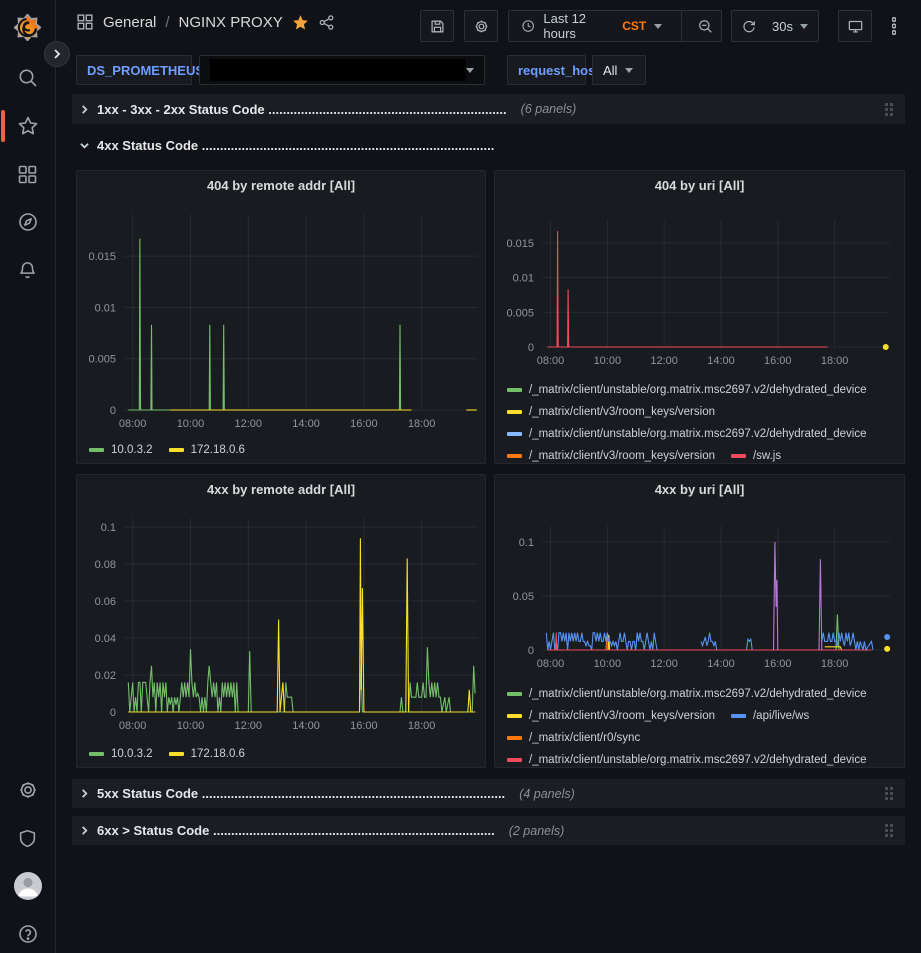 The width and height of the screenshot is (921, 953). I want to click on server-admin-shield-icon, so click(27, 838).